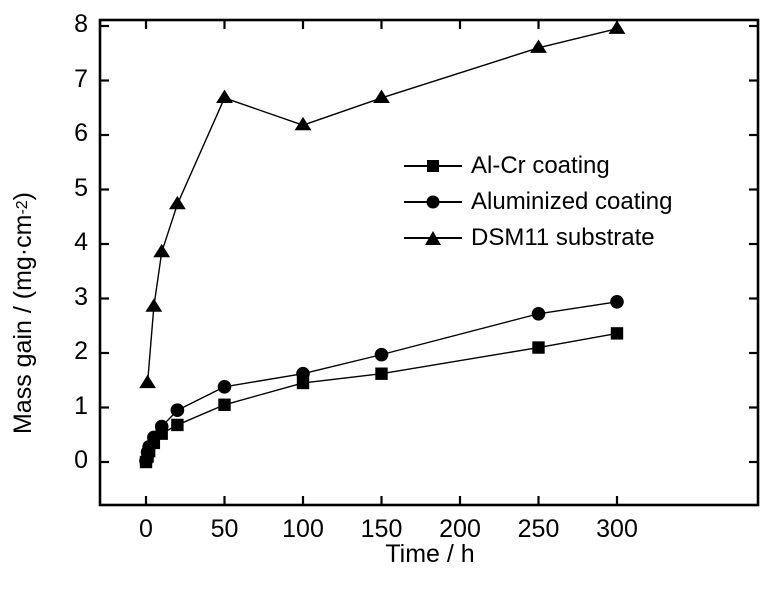 This screenshot has height=603, width=768. I want to click on x-axis-tick-label: 200, so click(460, 529).